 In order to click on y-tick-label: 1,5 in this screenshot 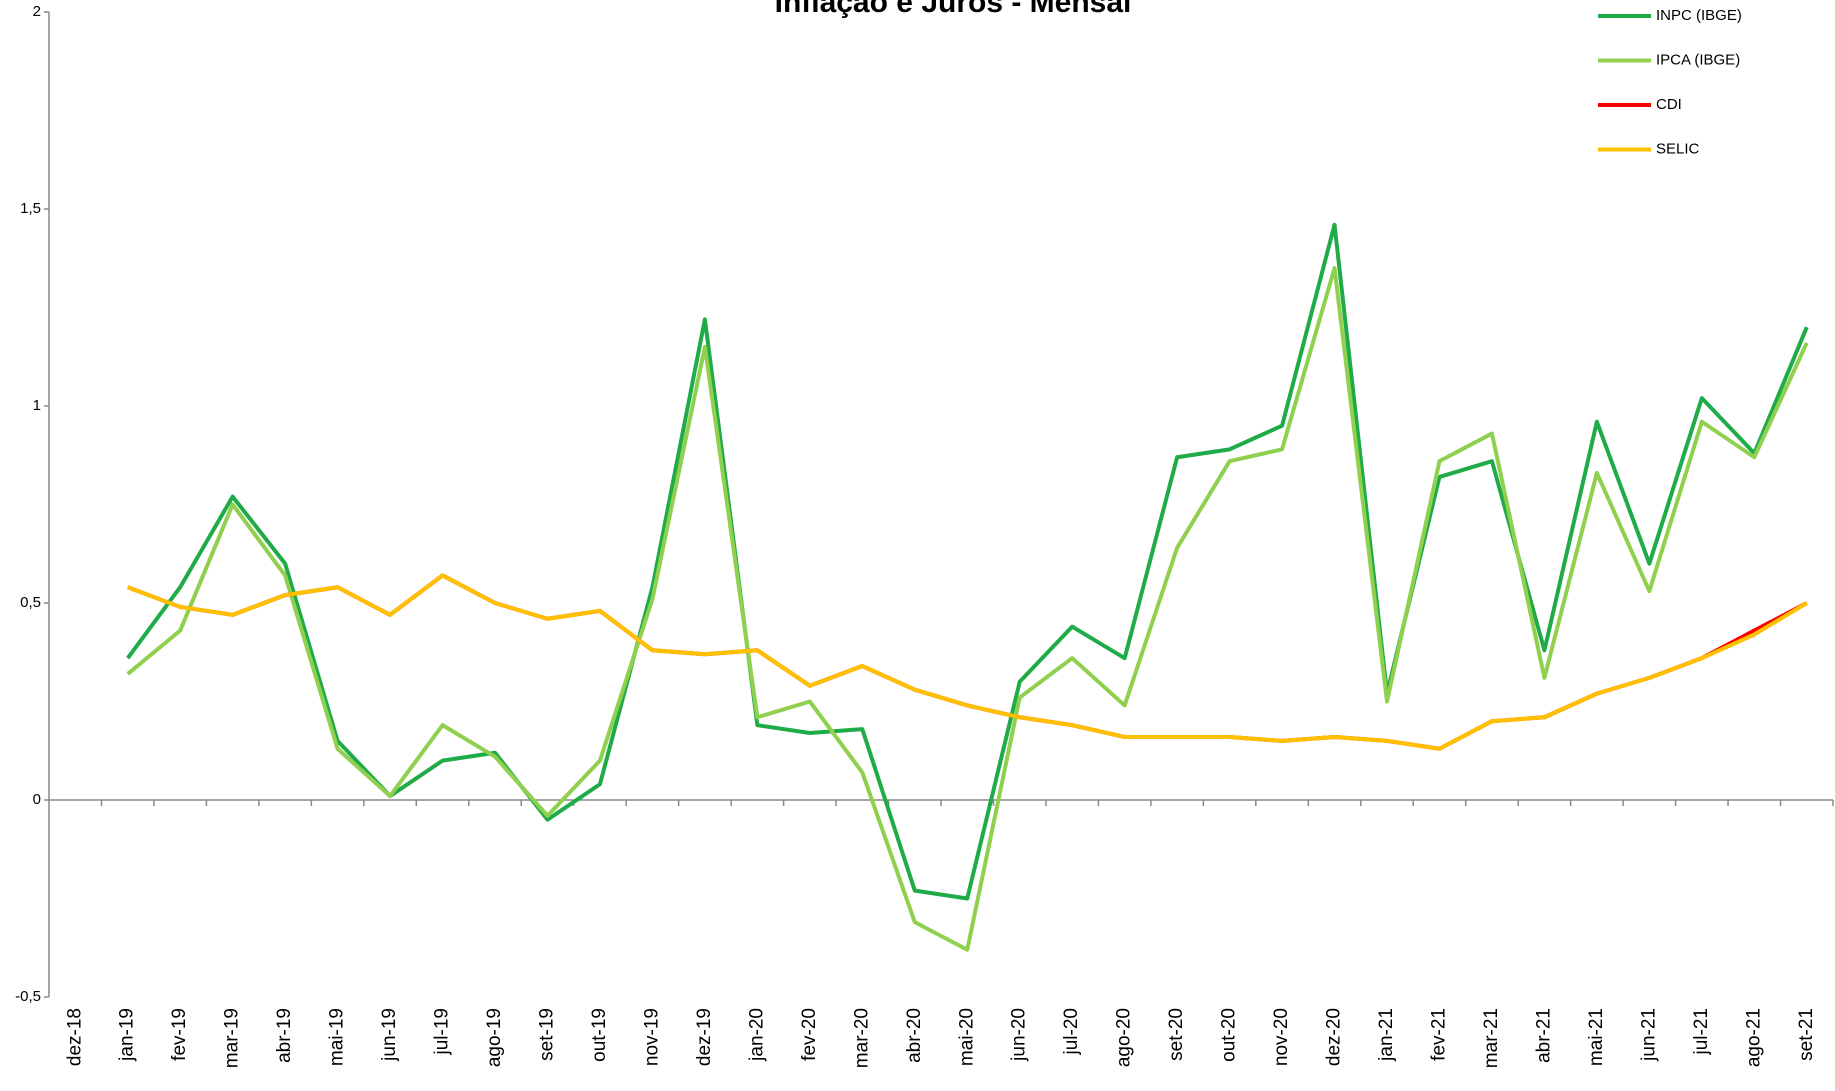, I will do `click(30, 208)`.